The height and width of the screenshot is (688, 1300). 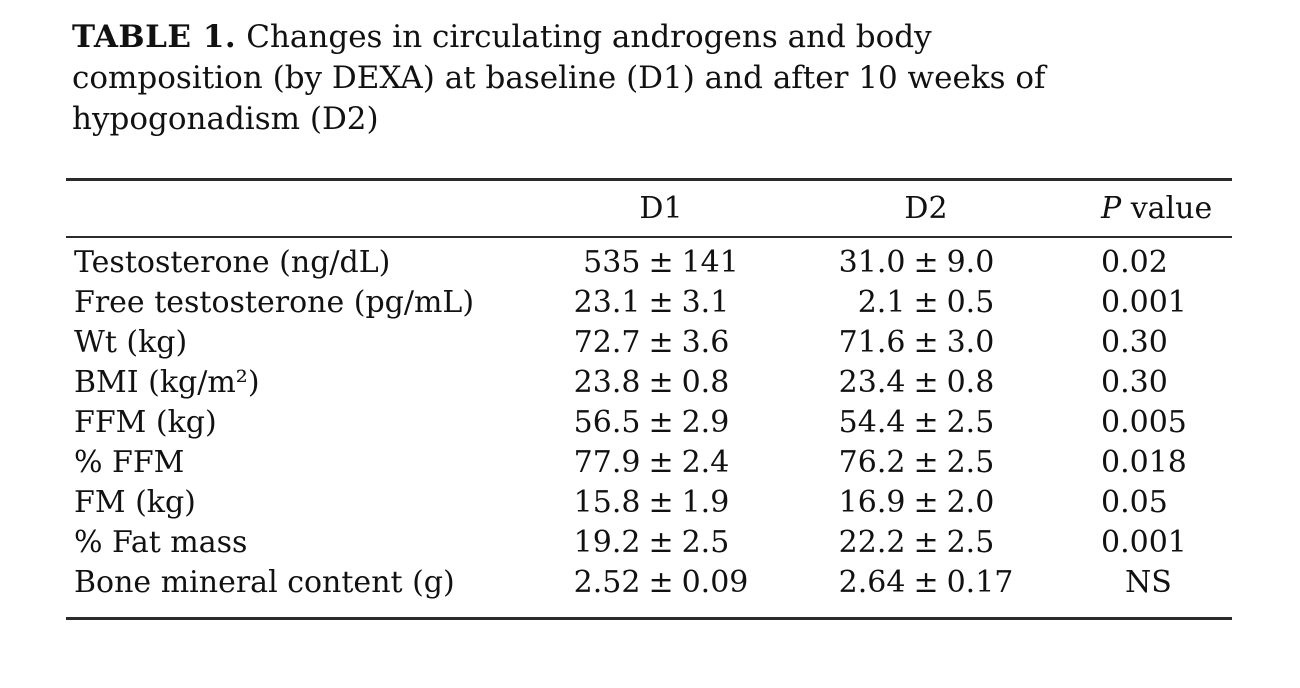 I want to click on d2-sd: 9.0, so click(x=970, y=262).